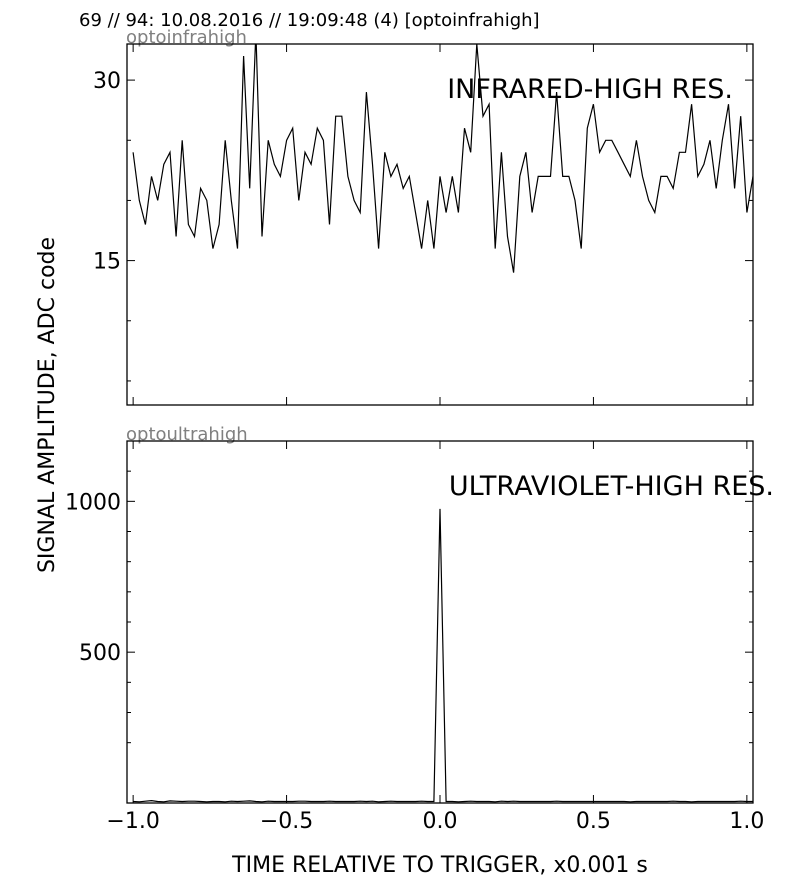 The height and width of the screenshot is (882, 792). I want to click on y-tick-label: 500, so click(100, 653).